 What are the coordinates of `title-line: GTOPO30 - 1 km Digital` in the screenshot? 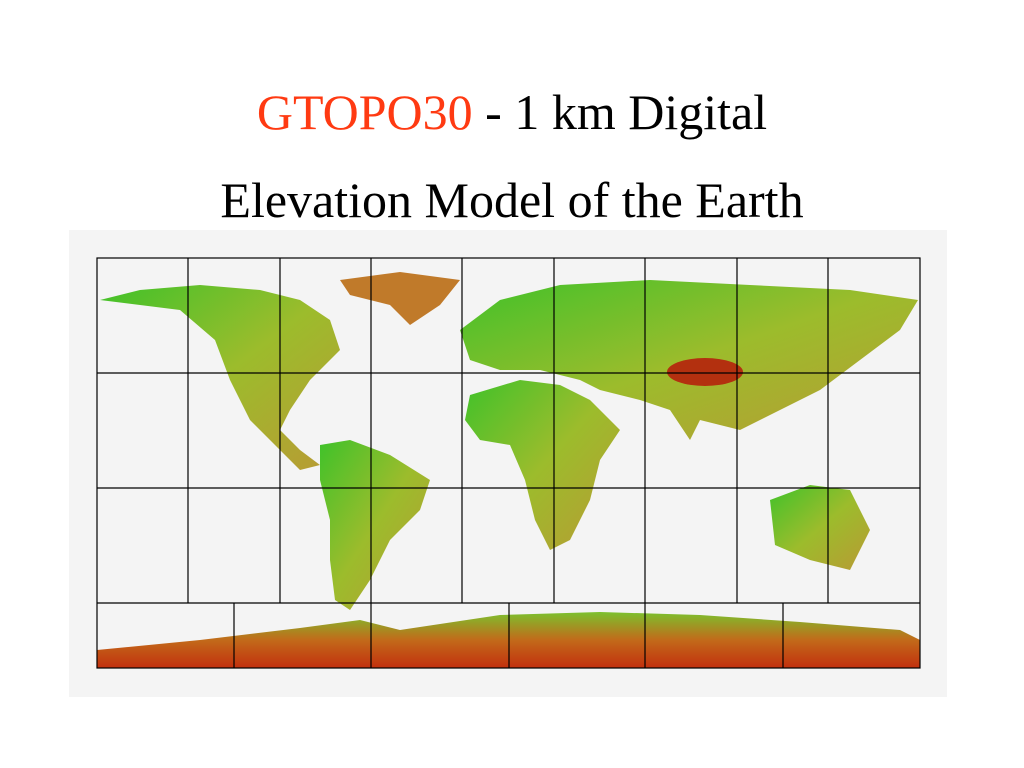 It's located at (512, 112).